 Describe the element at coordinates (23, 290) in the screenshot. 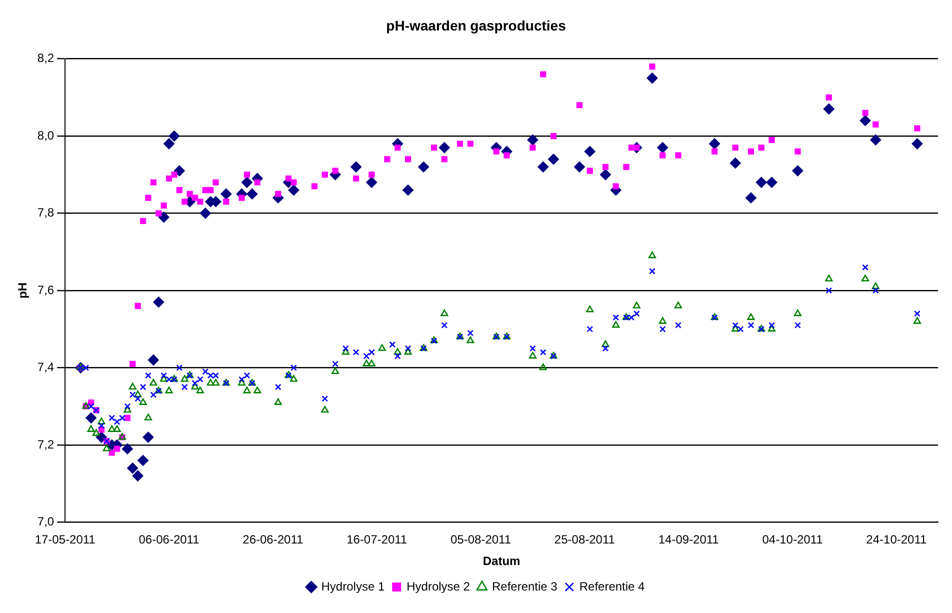

I see `y-axis-title: pH` at that location.